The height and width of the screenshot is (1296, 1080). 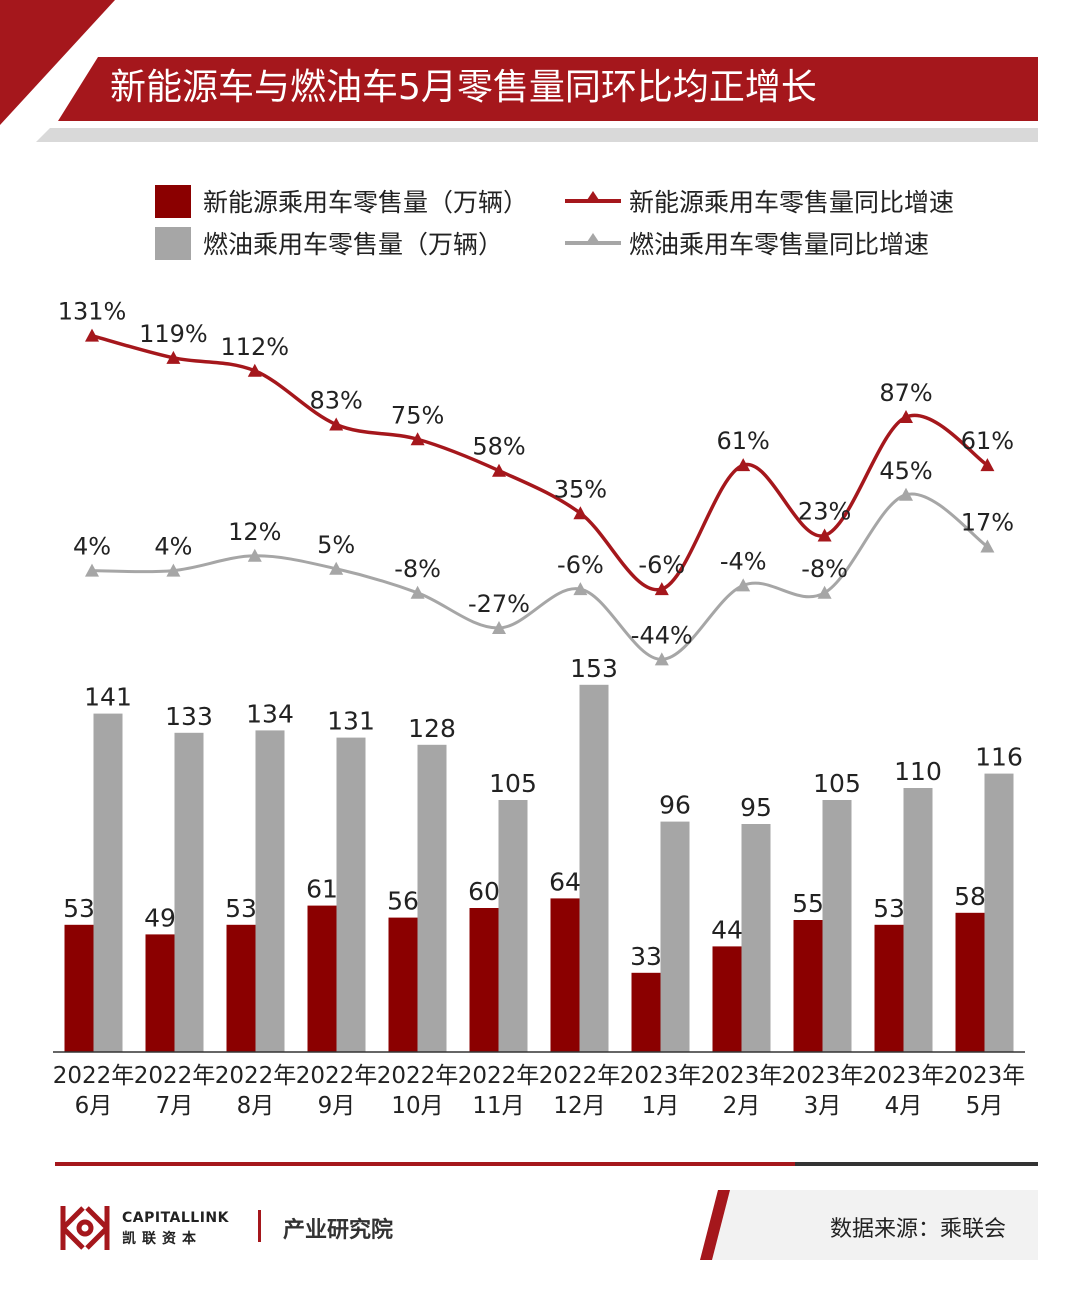 I want to click on growth-line, so click(x=540, y=576).